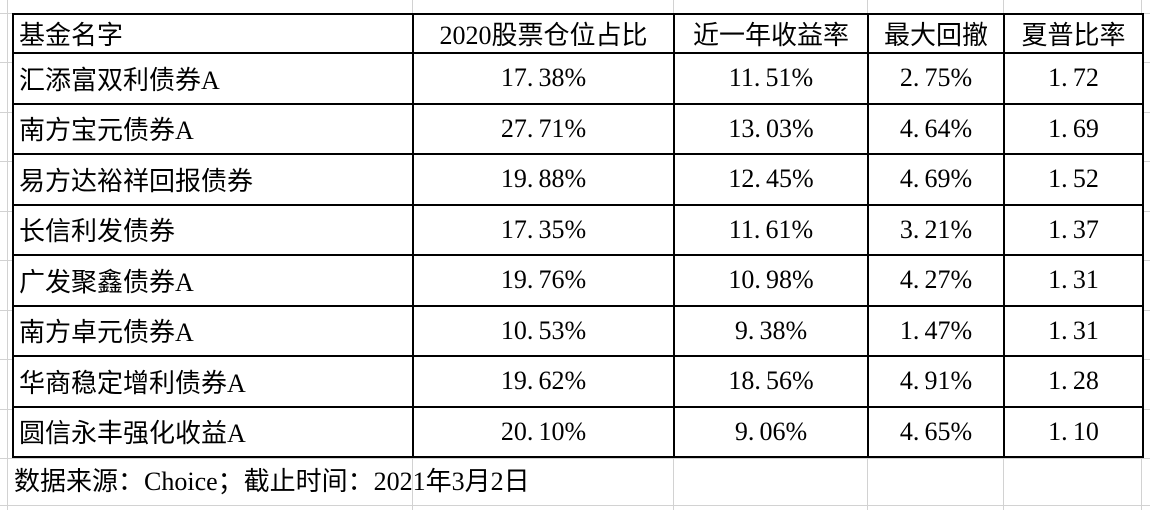  I want to click on column-header-max-drawdown: 最大回撤, so click(936, 33).